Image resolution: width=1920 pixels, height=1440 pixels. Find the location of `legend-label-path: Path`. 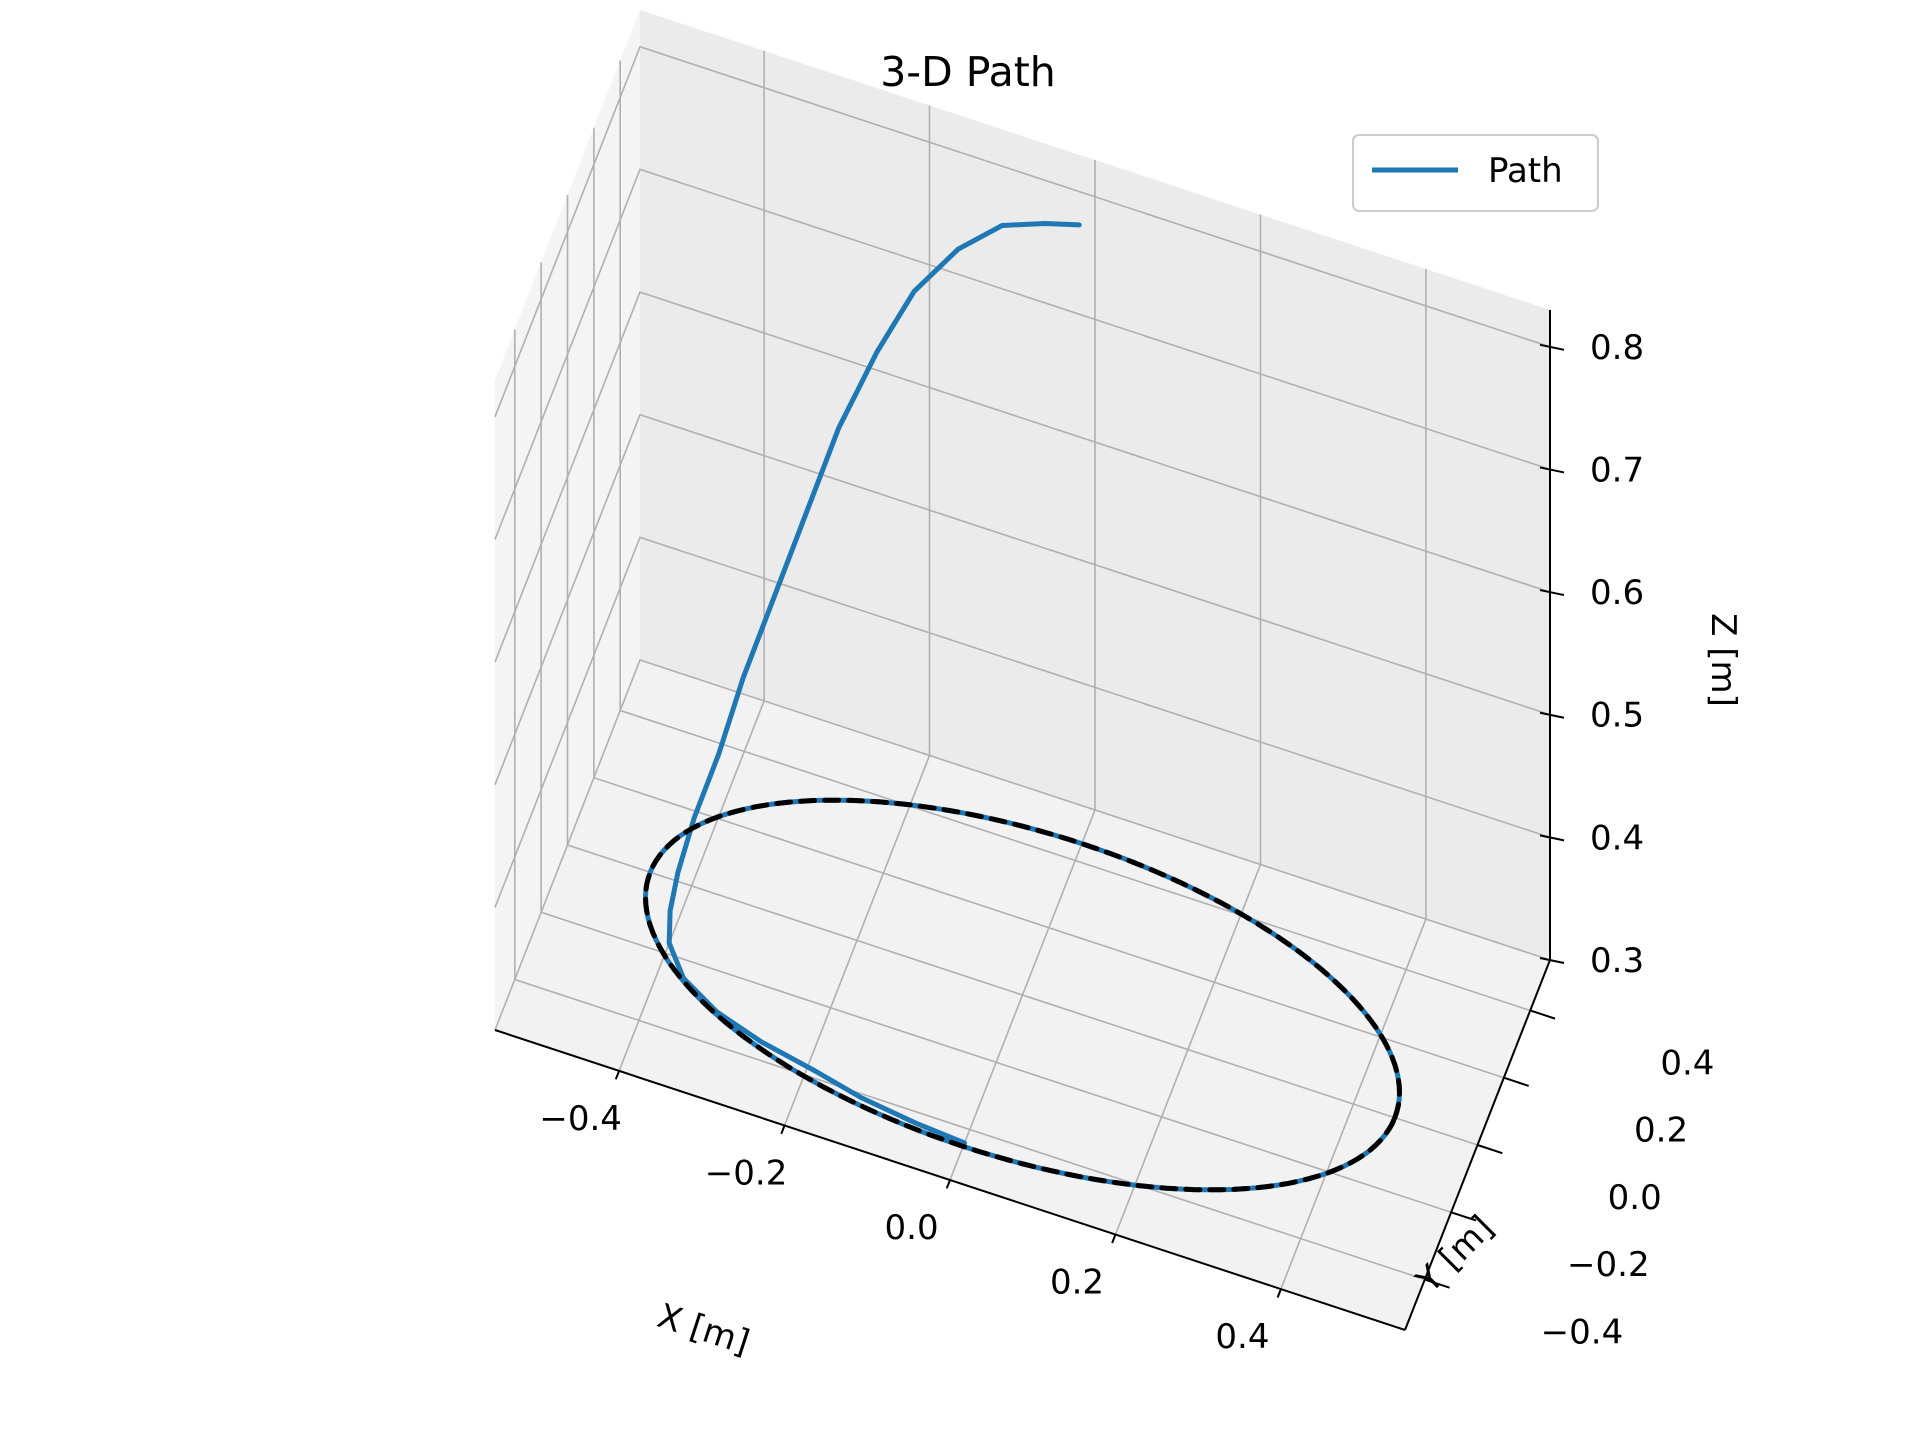

legend-label-path: Path is located at coordinates (1525, 171).